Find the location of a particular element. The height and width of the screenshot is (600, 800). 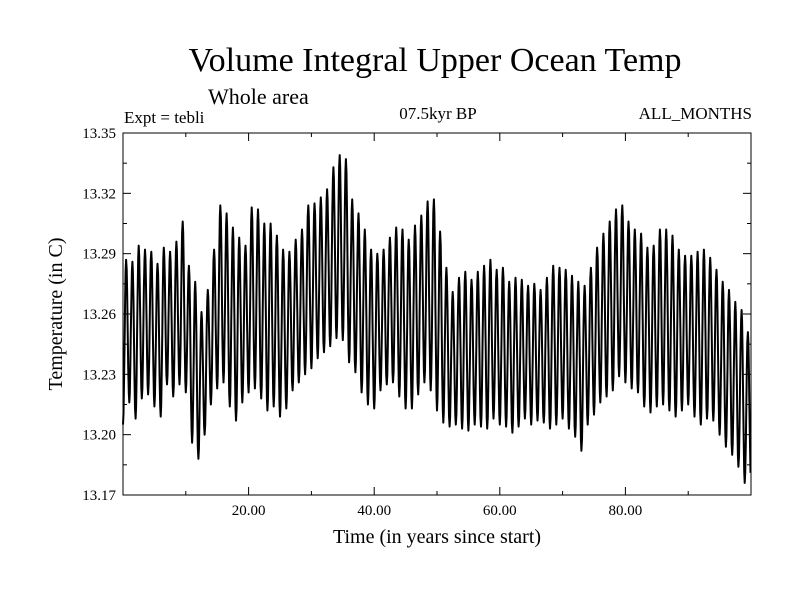

x-tick-labels: 20.00 40.00 60.00 80.00 is located at coordinates (437, 511).